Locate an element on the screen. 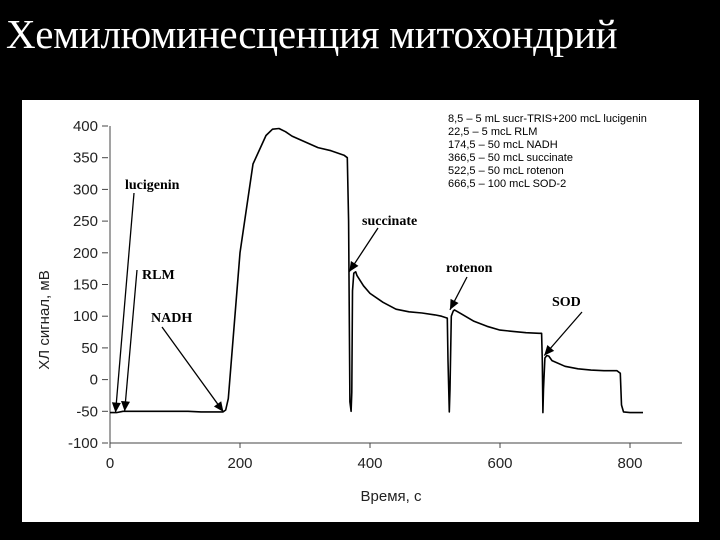 Image resolution: width=720 pixels, height=540 pixels. y-tick-label: 250 is located at coordinates (85, 221).